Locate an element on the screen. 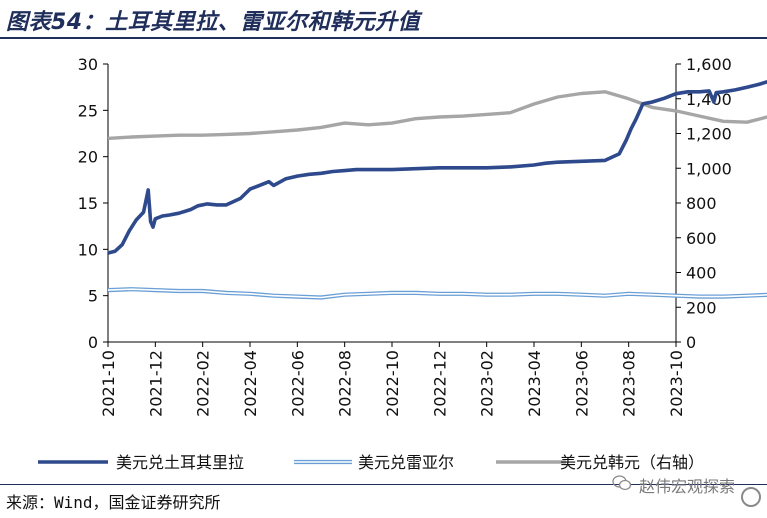  legend-label: 美元兑雷亚尔 is located at coordinates (406, 461).